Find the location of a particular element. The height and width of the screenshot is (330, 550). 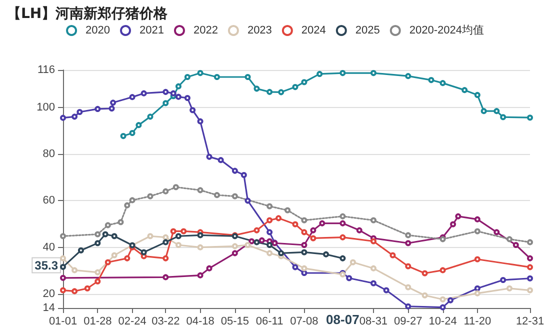

y-tick-label: 116 is located at coordinates (46, 70).